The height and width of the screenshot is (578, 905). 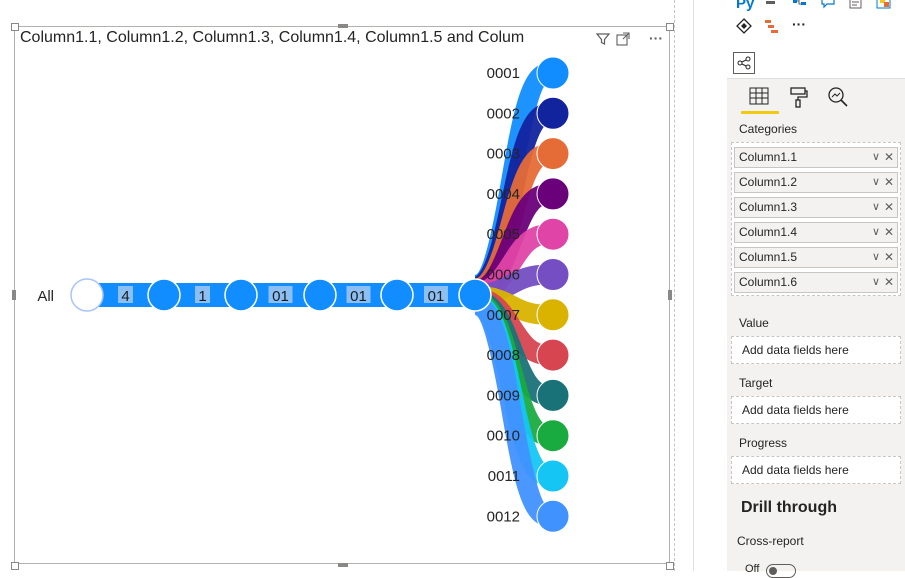 What do you see at coordinates (816, 257) in the screenshot?
I see `category-field-pill: Column1.5 ∨ ✕` at bounding box center [816, 257].